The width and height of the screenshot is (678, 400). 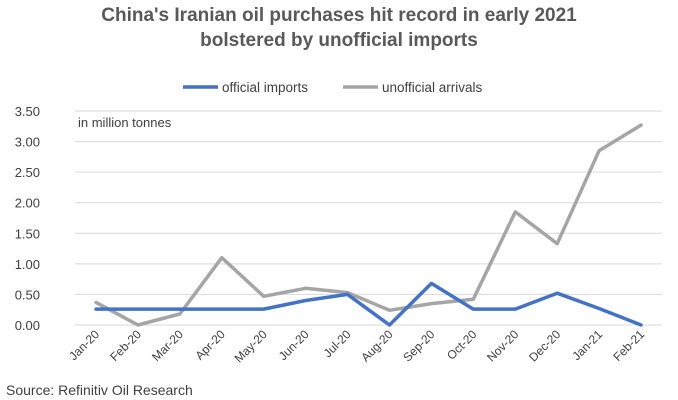 What do you see at coordinates (432, 87) in the screenshot?
I see `legend-label: unofficial arrivals` at bounding box center [432, 87].